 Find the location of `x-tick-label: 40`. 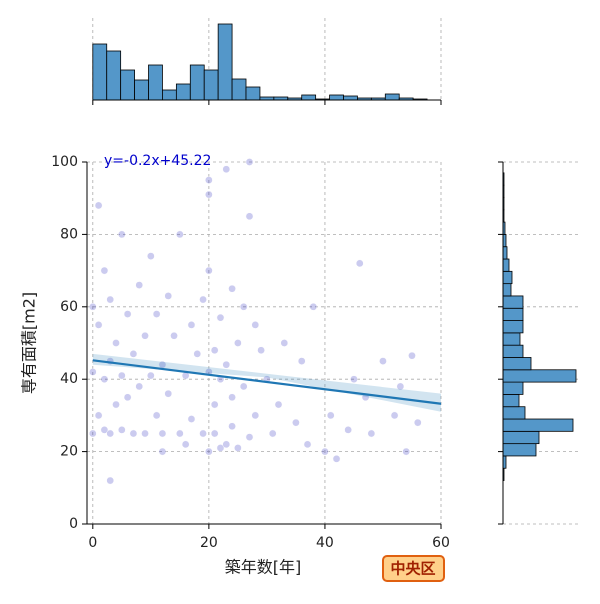

x-tick-label: 40 is located at coordinates (325, 543).